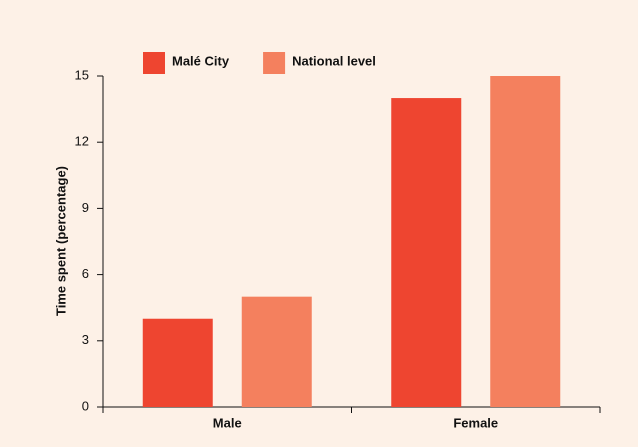 This screenshot has width=638, height=447. I want to click on legend-label: National level, so click(334, 60).